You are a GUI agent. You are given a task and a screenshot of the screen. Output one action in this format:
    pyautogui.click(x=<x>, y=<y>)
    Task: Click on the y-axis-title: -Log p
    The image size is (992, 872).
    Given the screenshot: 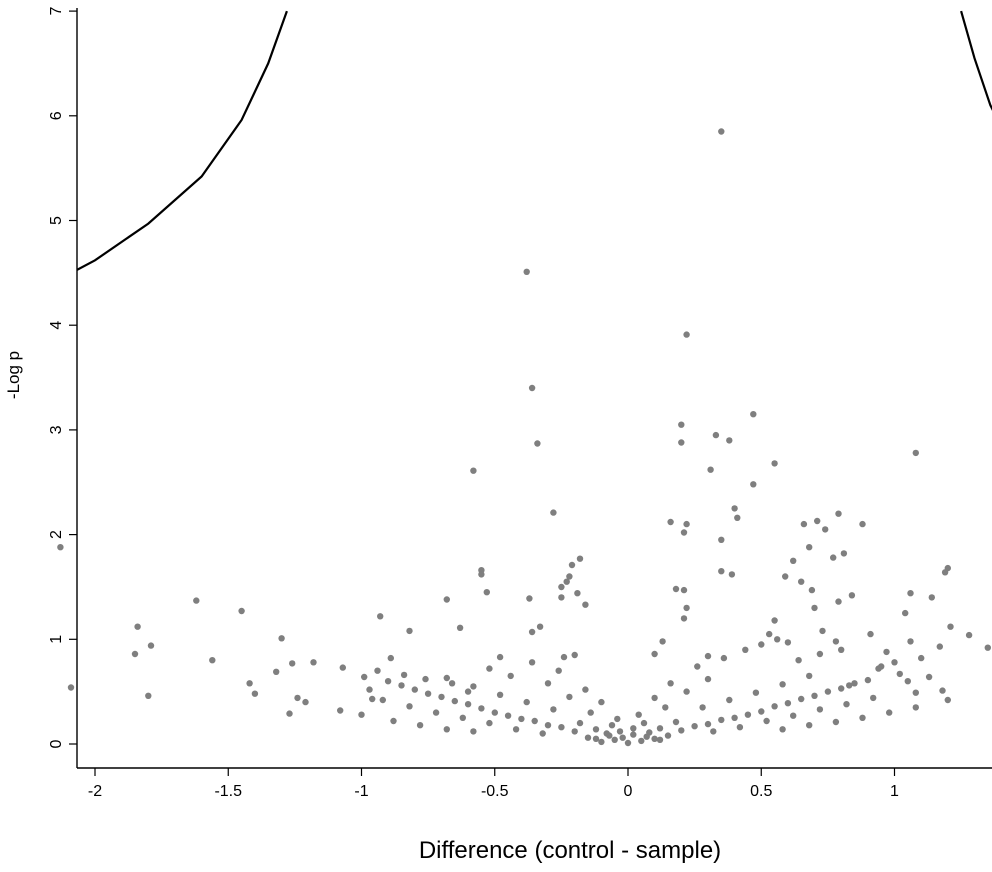 What is the action you would take?
    pyautogui.click(x=13, y=375)
    